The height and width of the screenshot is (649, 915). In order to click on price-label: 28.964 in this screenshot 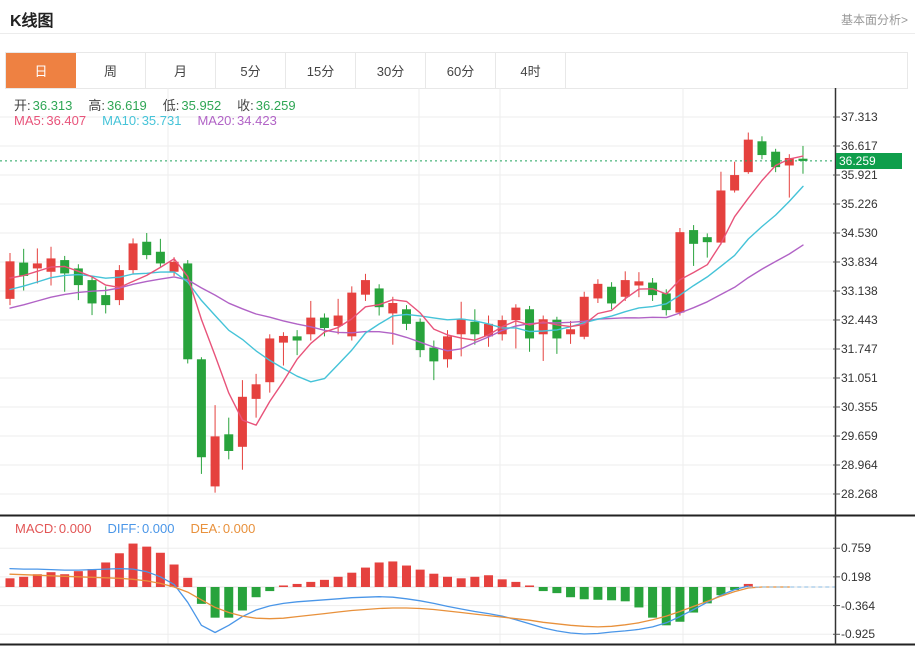, I will do `click(859, 464)`.